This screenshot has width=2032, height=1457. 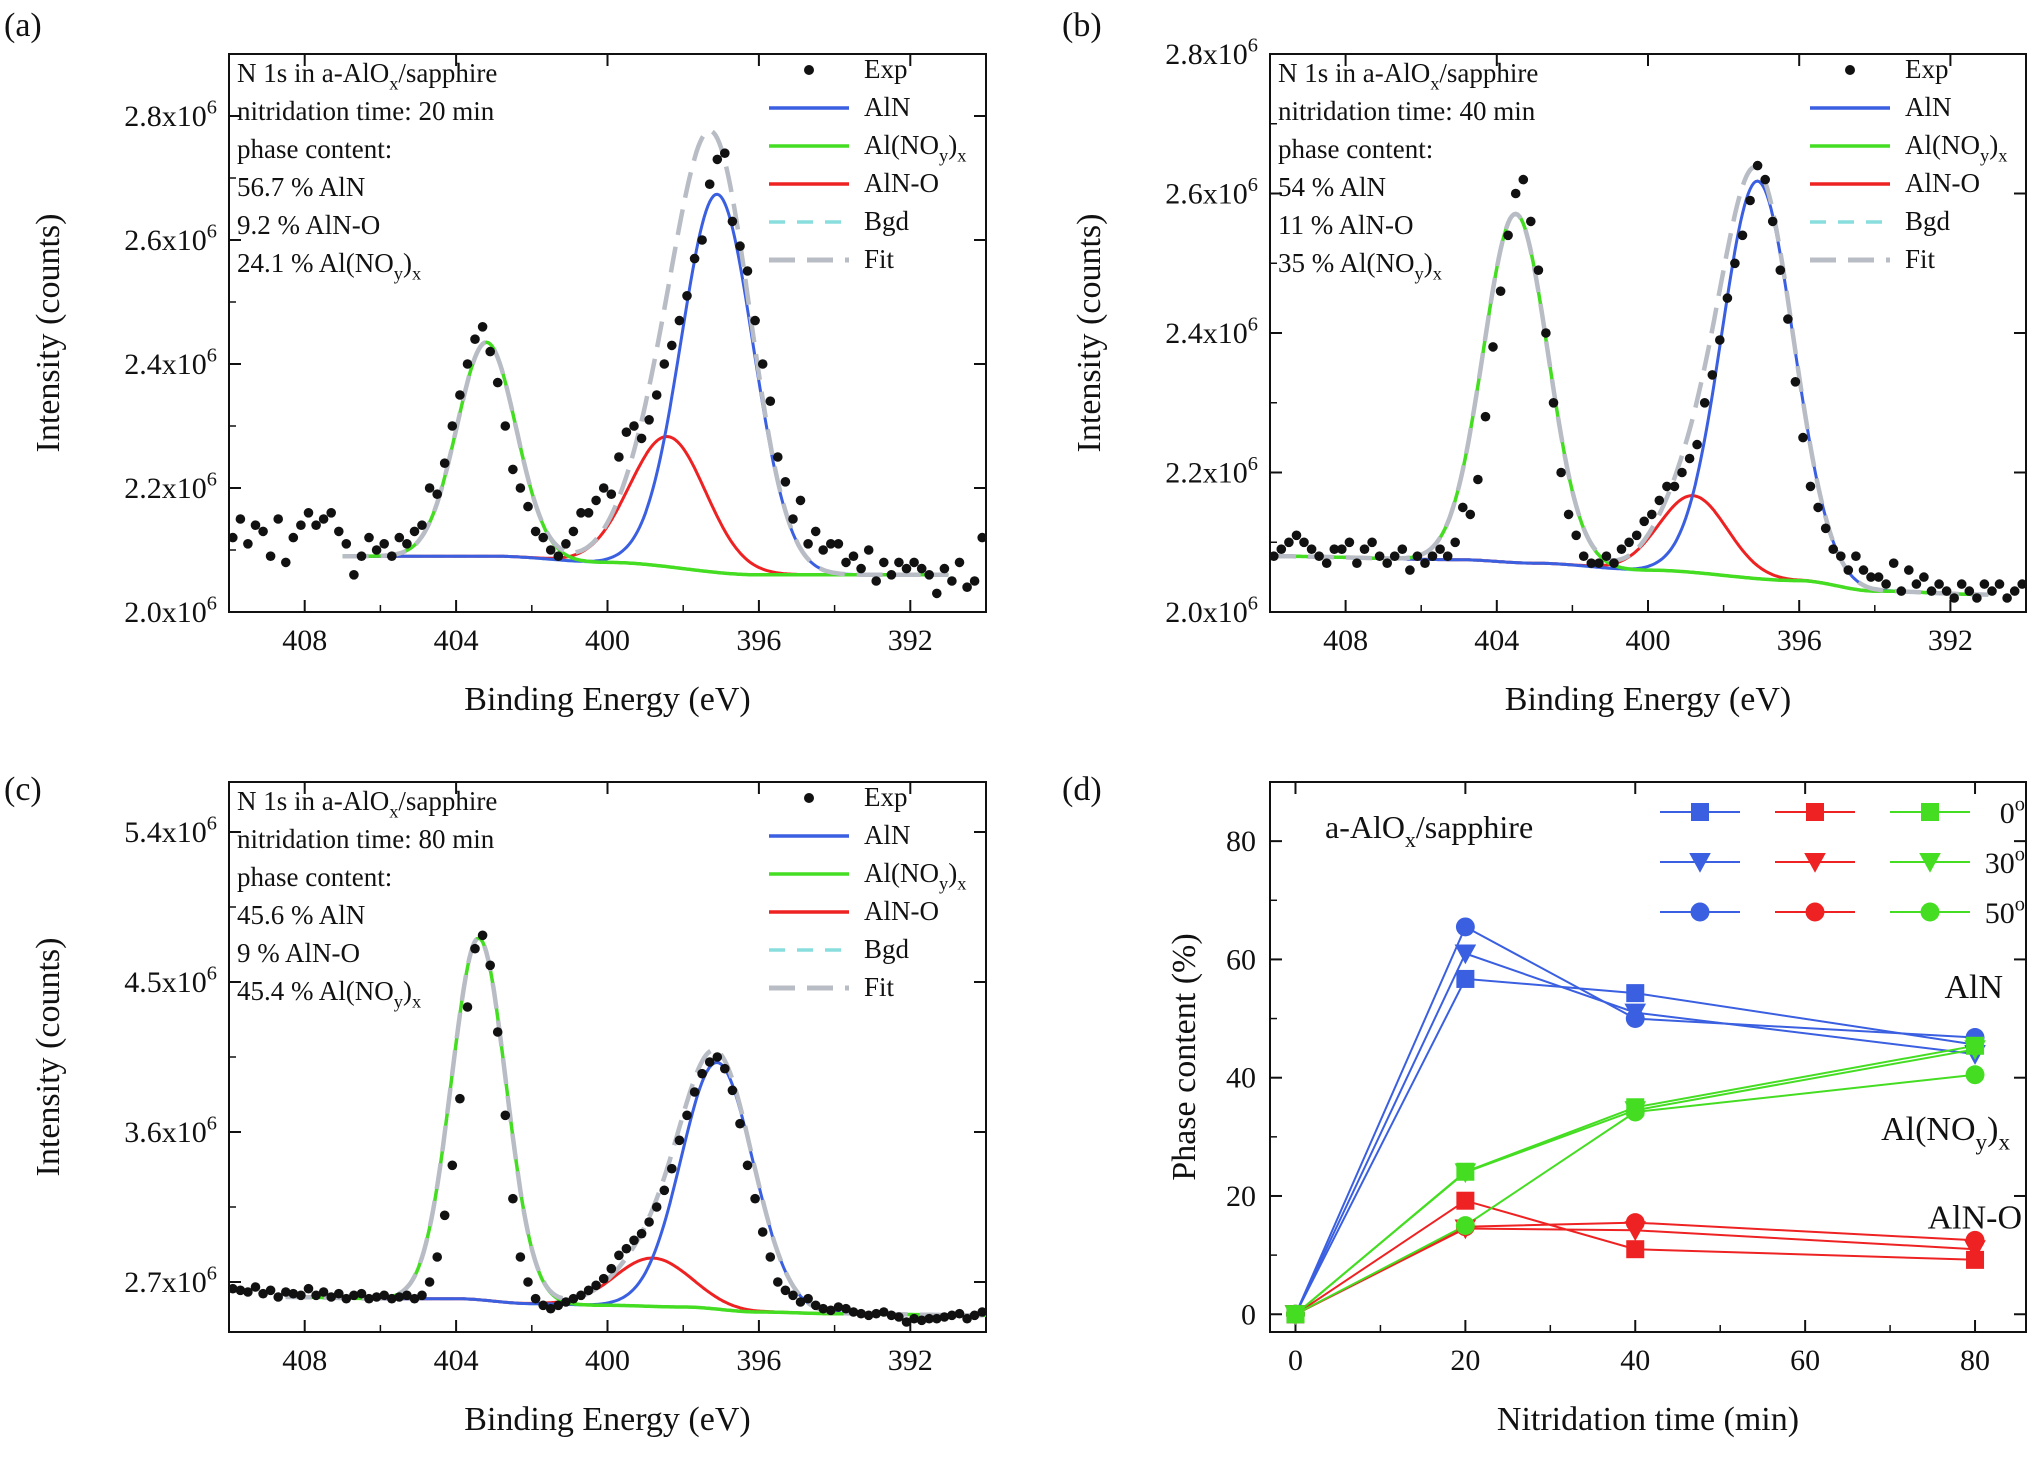 What do you see at coordinates (1211, 610) in the screenshot?
I see `y-tick-label: 2.0x10⁶` at bounding box center [1211, 610].